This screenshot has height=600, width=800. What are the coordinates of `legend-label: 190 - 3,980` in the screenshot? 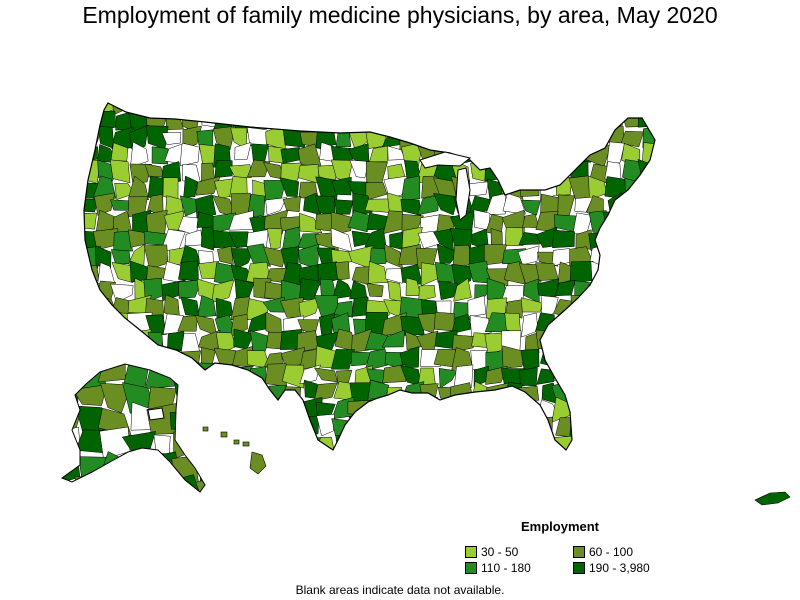 It's located at (619, 568).